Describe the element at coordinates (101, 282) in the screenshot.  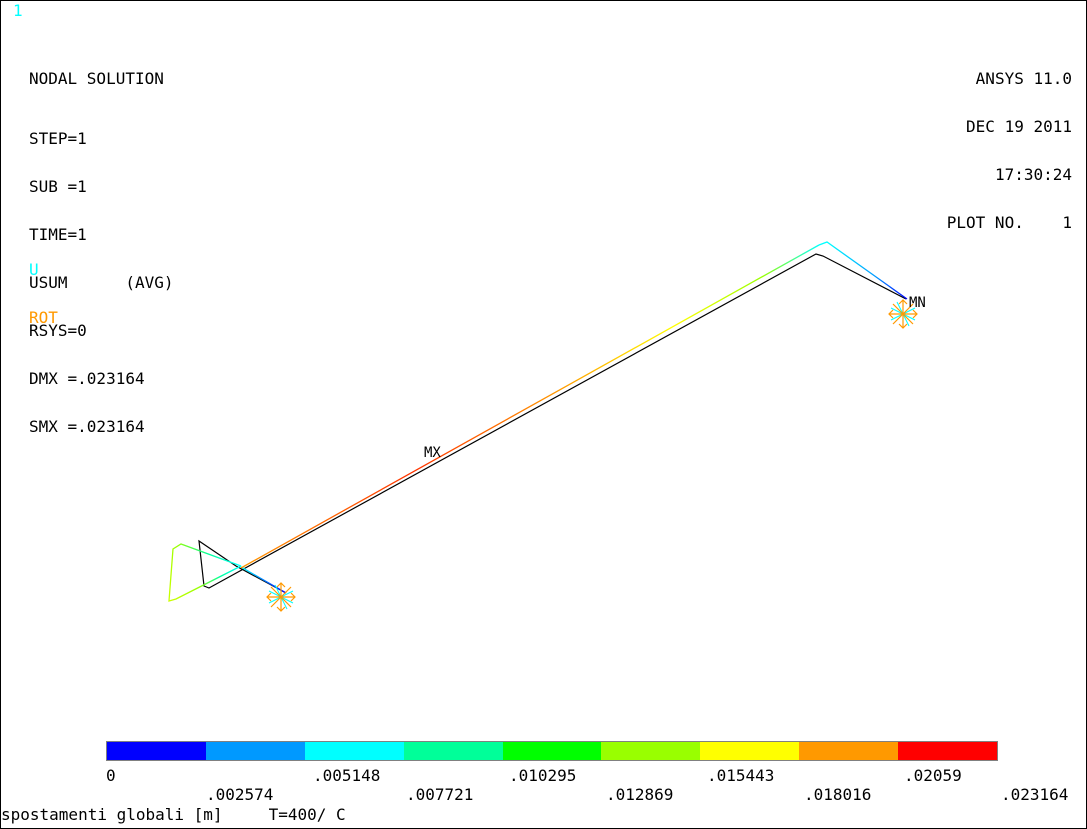
I see `result-item-line: USUM (AVG)` at that location.